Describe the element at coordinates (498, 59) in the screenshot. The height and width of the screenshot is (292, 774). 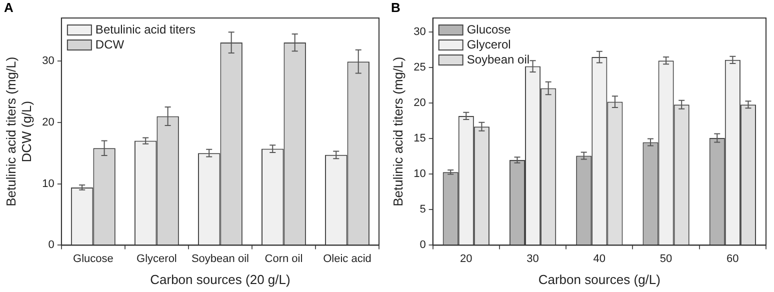
I see `legend-label: Soybean oil` at that location.